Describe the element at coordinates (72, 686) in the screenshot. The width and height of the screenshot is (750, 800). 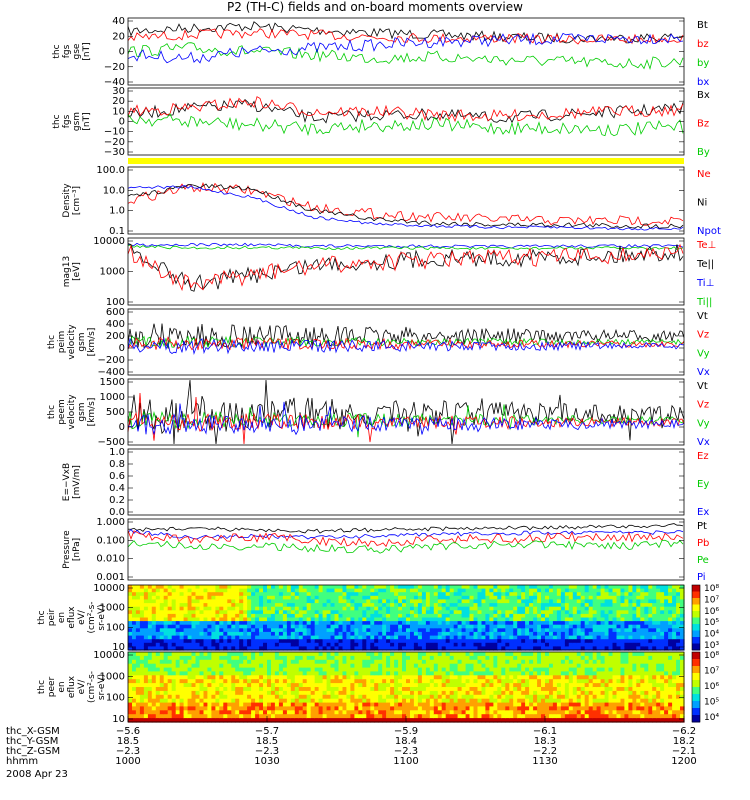
I see `peer-ylabel: eflux` at that location.